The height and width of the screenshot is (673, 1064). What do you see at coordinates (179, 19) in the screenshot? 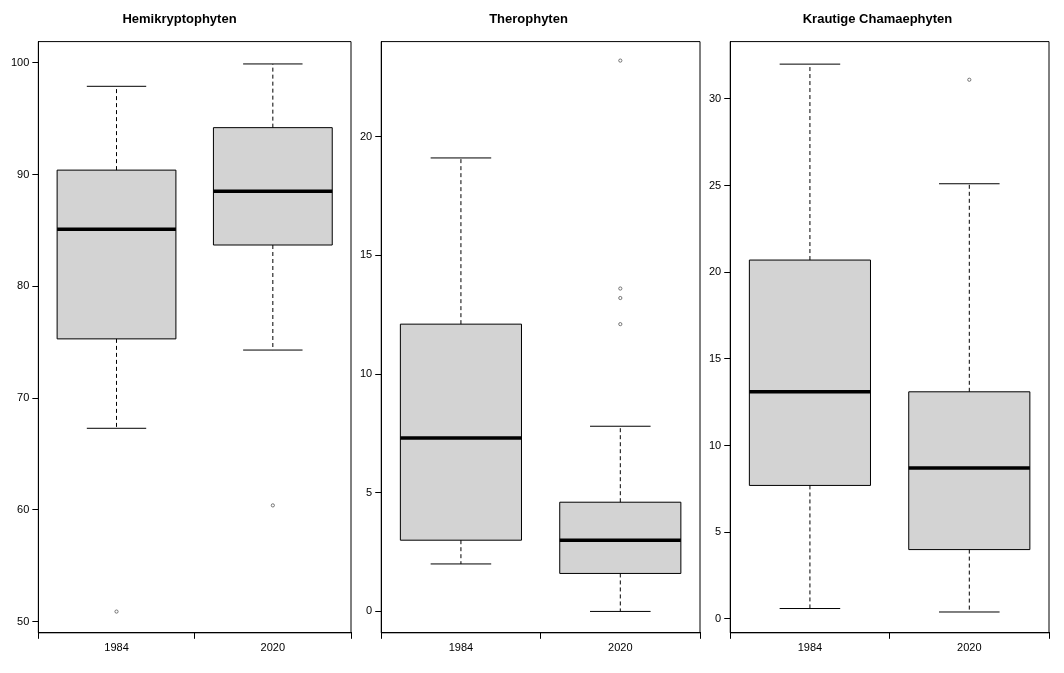
I see `chart-title: Hemikryptophyten` at bounding box center [179, 19].